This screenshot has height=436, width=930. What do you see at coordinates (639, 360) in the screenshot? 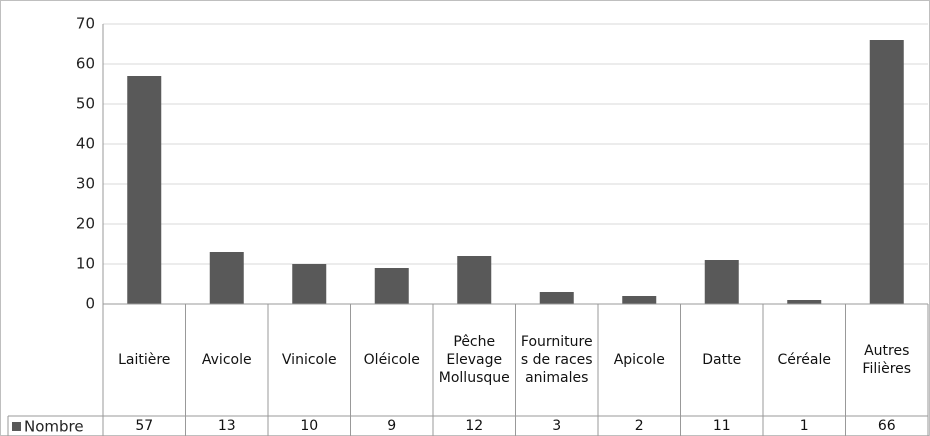
I see `x-tick-label: Apicole` at bounding box center [639, 360].